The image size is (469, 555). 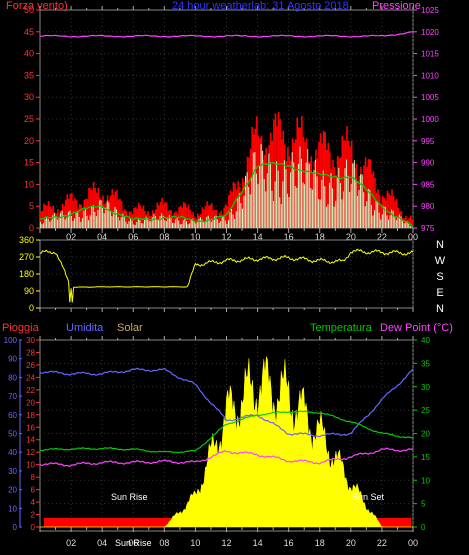 What do you see at coordinates (440, 245) in the screenshot?
I see `compass-label: N` at bounding box center [440, 245].